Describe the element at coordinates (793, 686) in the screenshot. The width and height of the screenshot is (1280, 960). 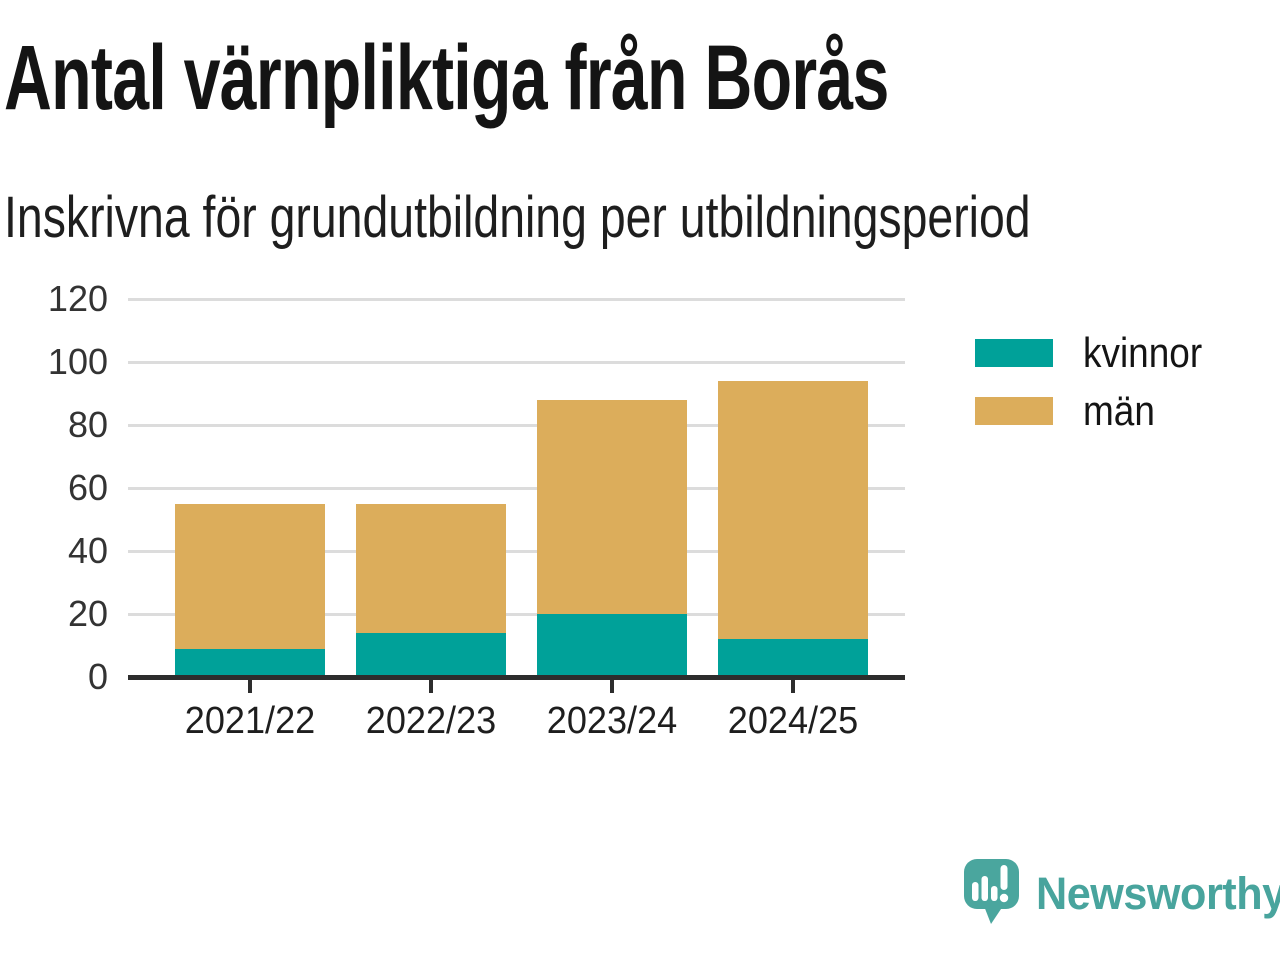
I see `x-axis-tick-2024/25` at that location.